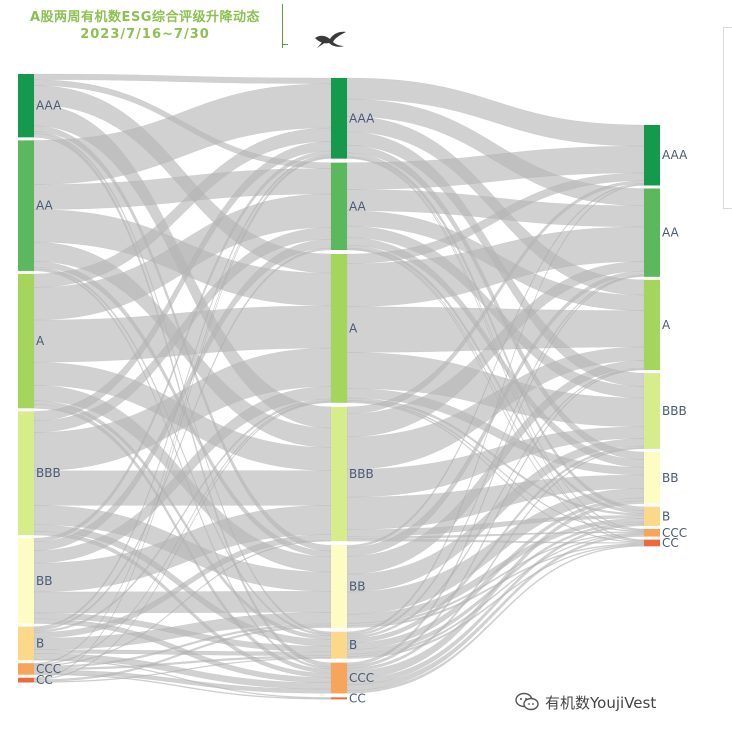 This screenshot has width=732, height=743. What do you see at coordinates (666, 516) in the screenshot?
I see `sankey-label-s3_B: B` at bounding box center [666, 516].